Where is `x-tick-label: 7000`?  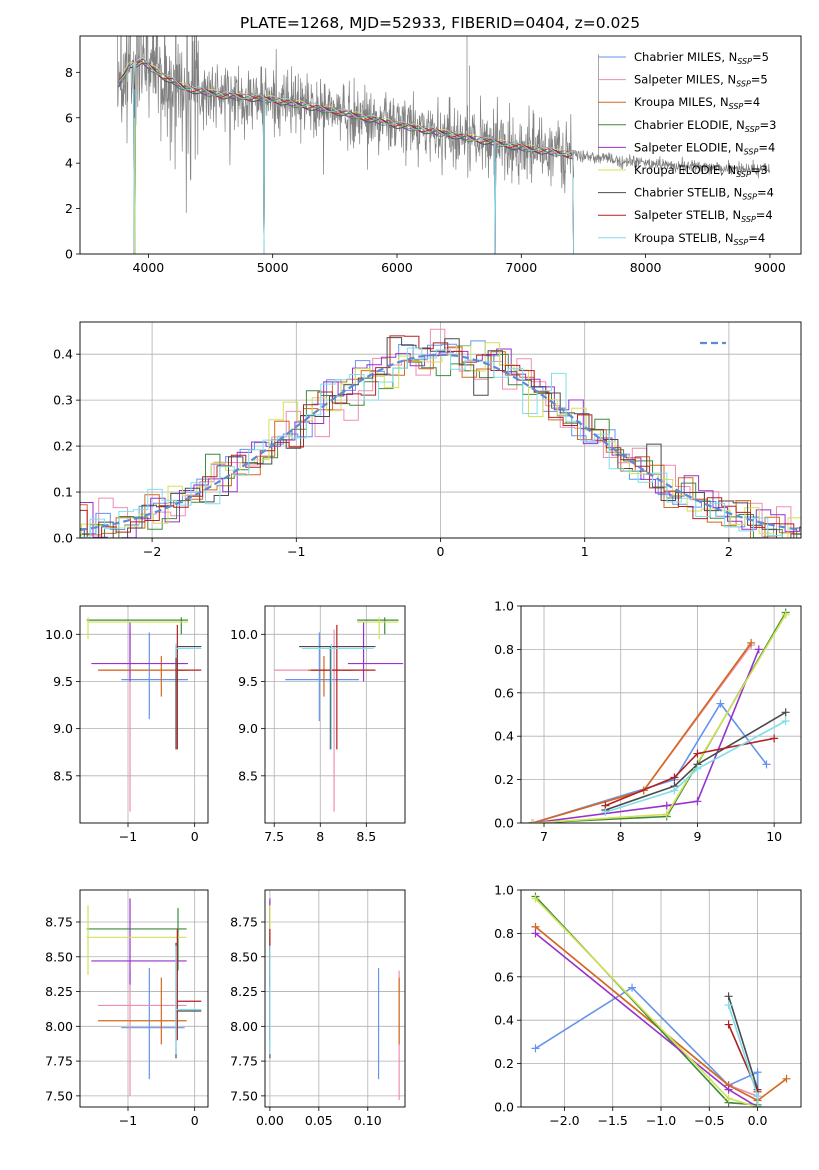
x-tick-label: 7000 is located at coordinates (521, 267).